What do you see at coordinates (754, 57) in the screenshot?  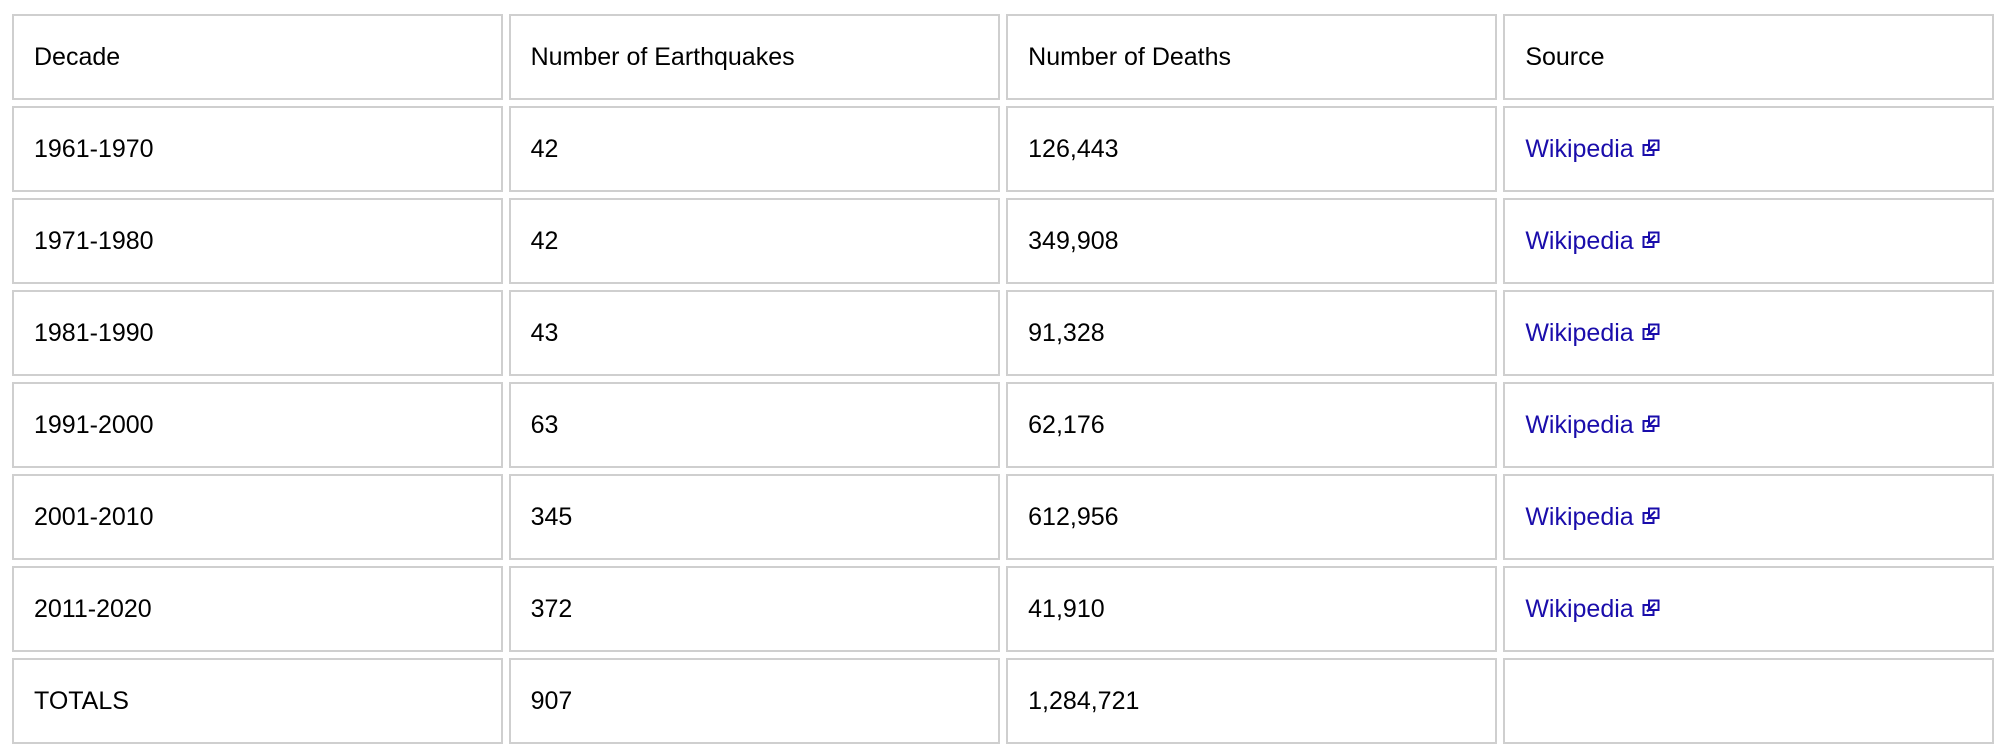 I see `header-number-of-earthquakes: Number of Earthquakes` at bounding box center [754, 57].